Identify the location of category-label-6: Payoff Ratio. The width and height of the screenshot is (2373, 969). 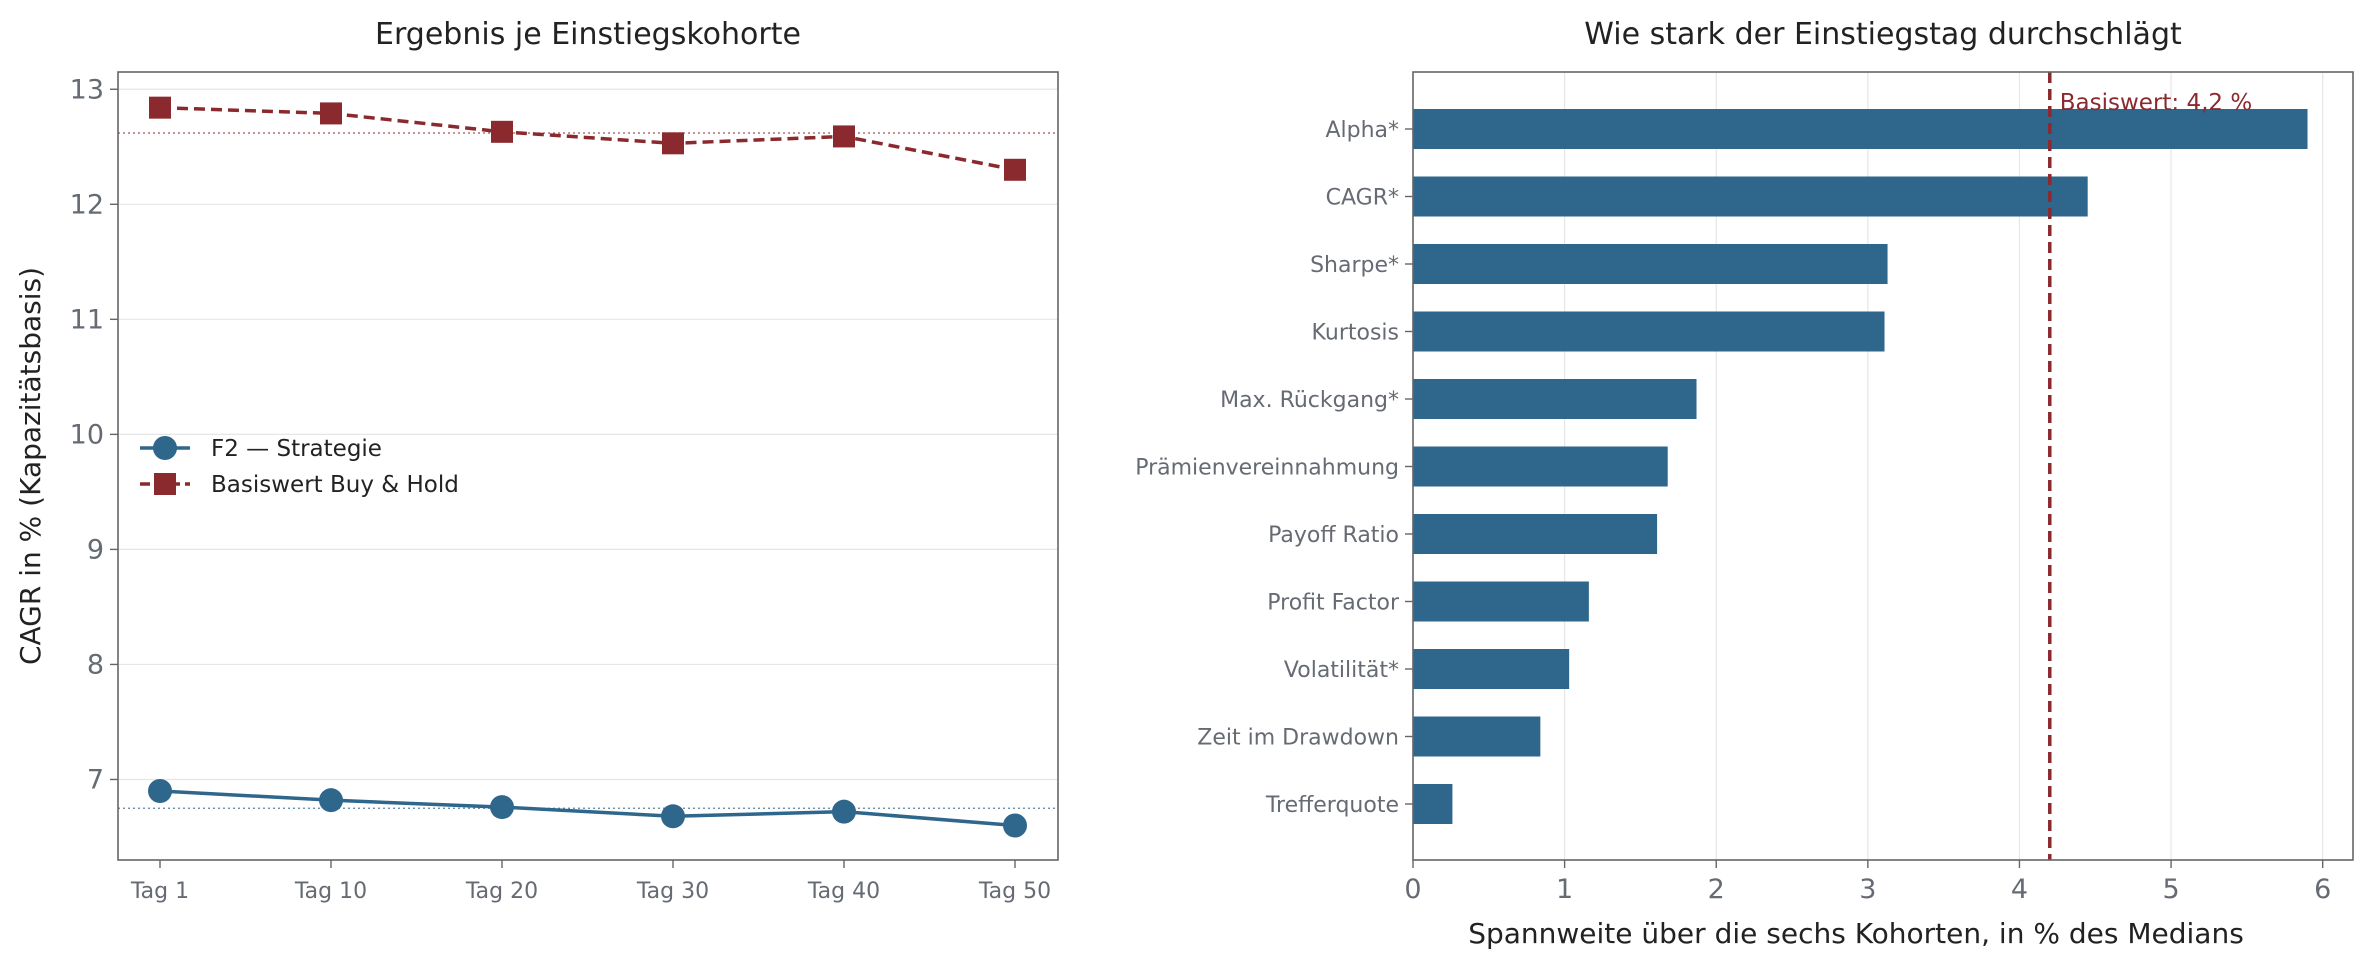
(1333, 535).